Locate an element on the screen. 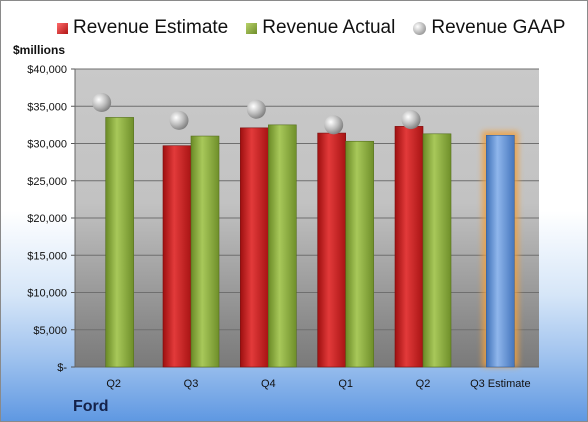 The image size is (588, 422). x-tick-label: Q1 is located at coordinates (345, 384).